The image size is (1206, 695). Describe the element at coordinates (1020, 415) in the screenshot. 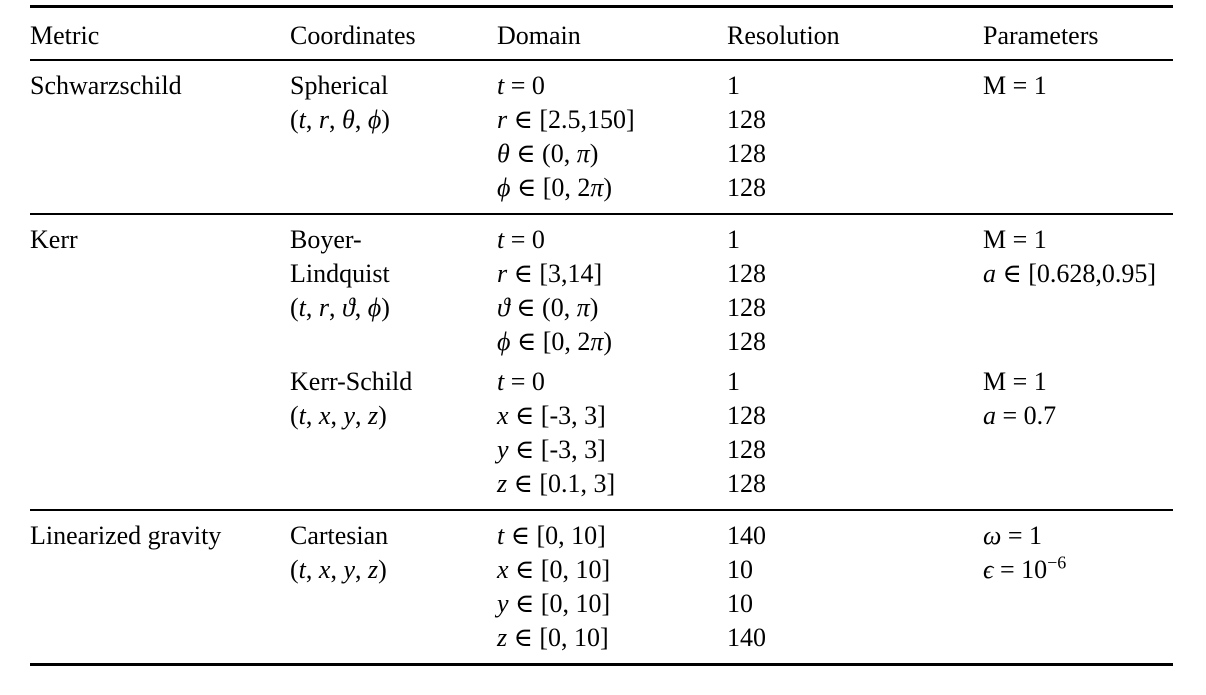

I see `text-line: a = 0.7` at that location.